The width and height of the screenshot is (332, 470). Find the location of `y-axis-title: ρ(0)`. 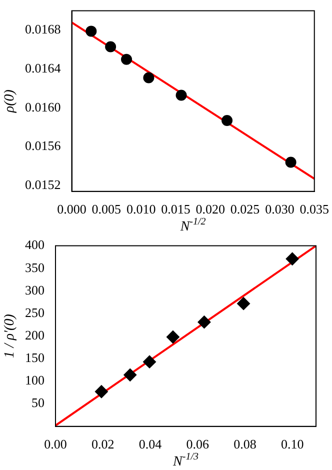

y-axis-title: ρ(0) is located at coordinates (10, 101).